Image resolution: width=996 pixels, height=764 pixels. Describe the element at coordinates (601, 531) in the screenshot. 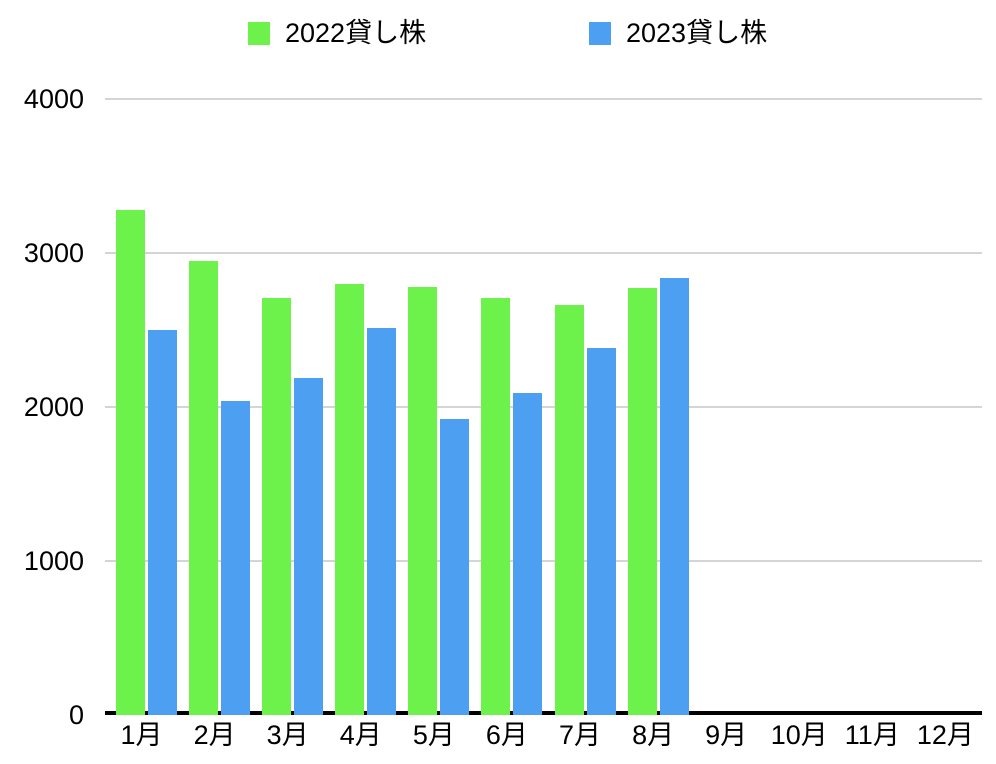

I see `bar-2023貸し株-7月` at that location.